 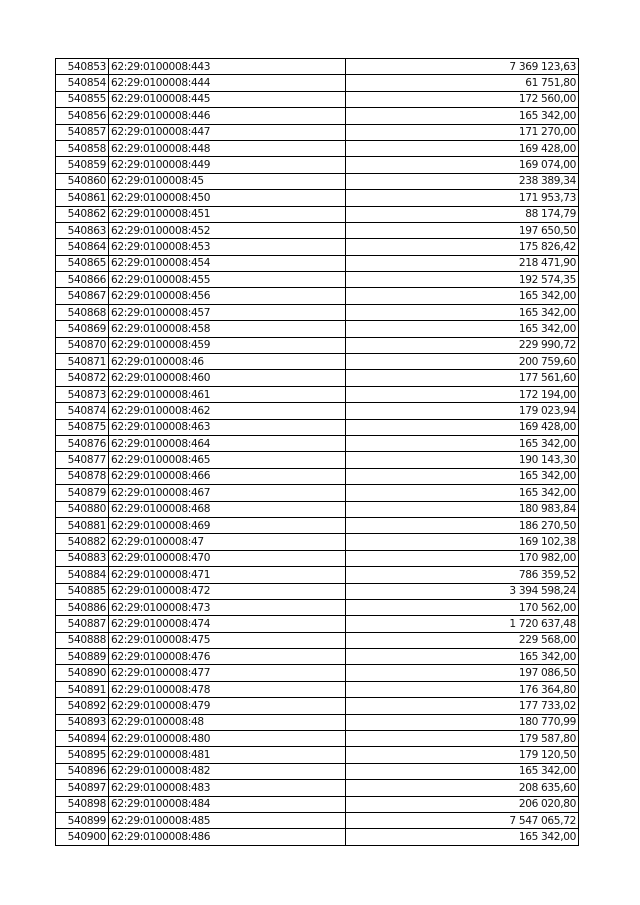 I want to click on cadastral-value-cell: 180 770,99, so click(x=462, y=722).